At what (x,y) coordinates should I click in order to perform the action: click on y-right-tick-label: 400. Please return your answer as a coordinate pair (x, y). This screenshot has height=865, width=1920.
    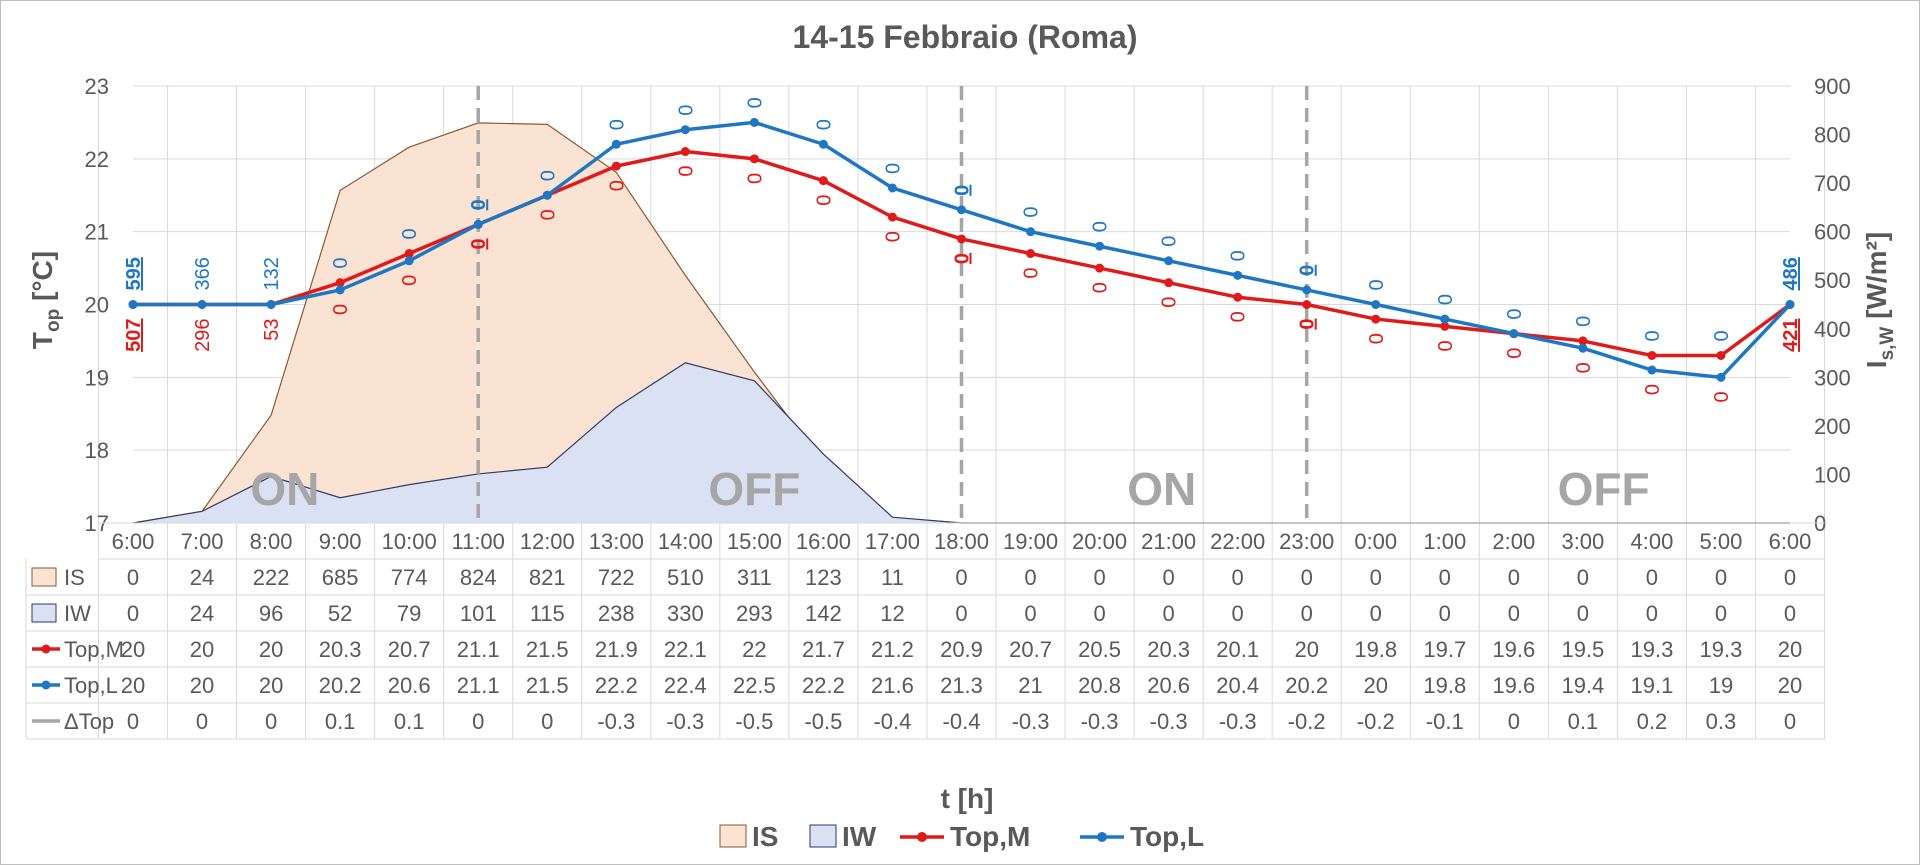
    Looking at the image, I should click on (1832, 329).